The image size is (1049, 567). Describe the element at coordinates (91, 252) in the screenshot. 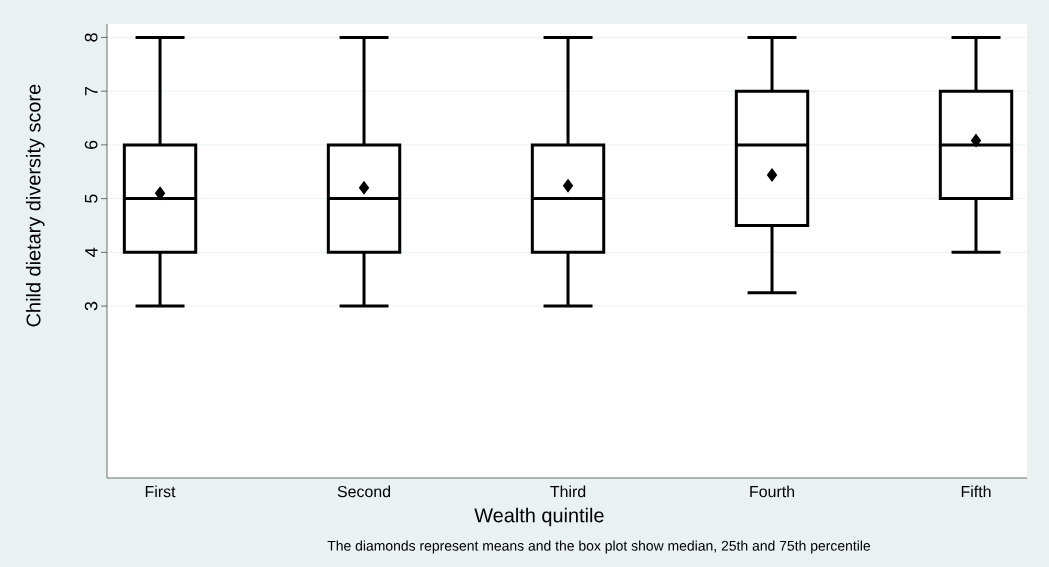

I see `y-tick-label: 4` at that location.